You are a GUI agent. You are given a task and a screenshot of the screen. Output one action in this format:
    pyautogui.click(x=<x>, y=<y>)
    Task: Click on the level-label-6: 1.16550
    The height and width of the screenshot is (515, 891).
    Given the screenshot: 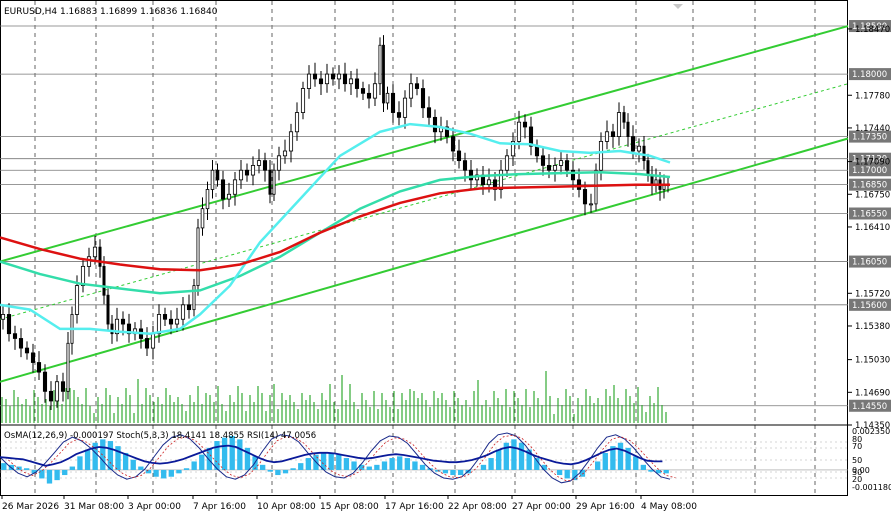 What is the action you would take?
    pyautogui.click(x=869, y=215)
    